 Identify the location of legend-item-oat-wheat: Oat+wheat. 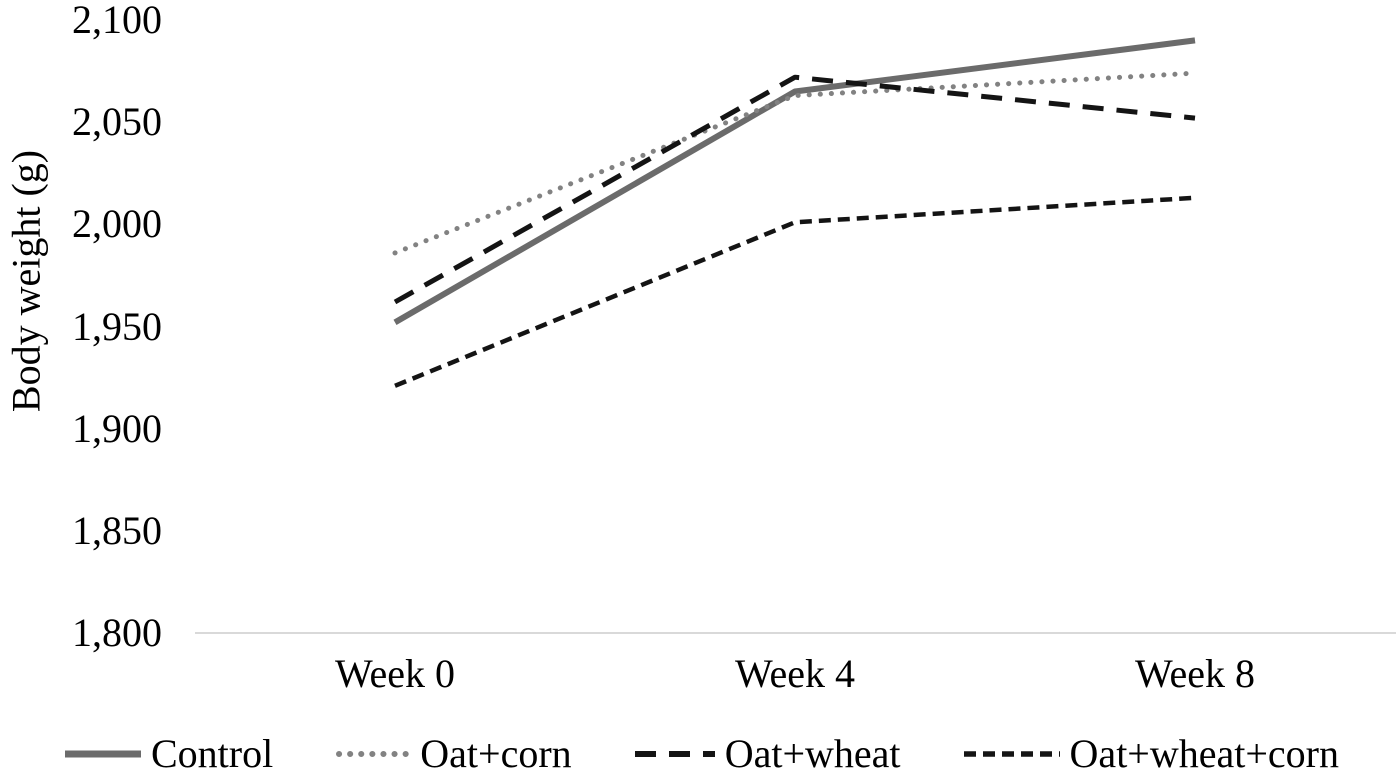
(767, 754).